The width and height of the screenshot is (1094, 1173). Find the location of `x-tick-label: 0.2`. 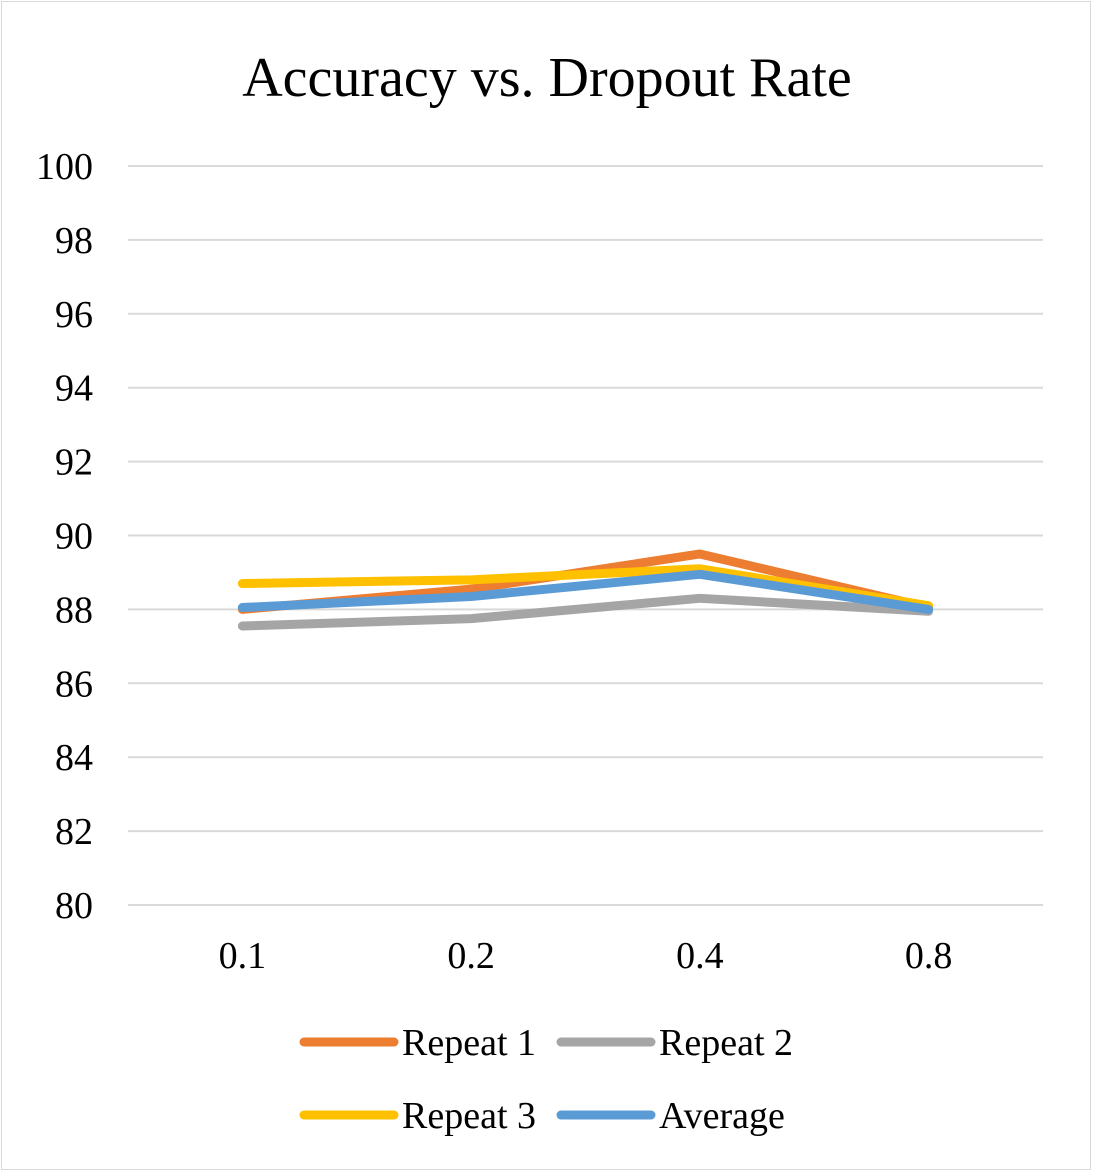

x-tick-label: 0.2 is located at coordinates (471, 956).